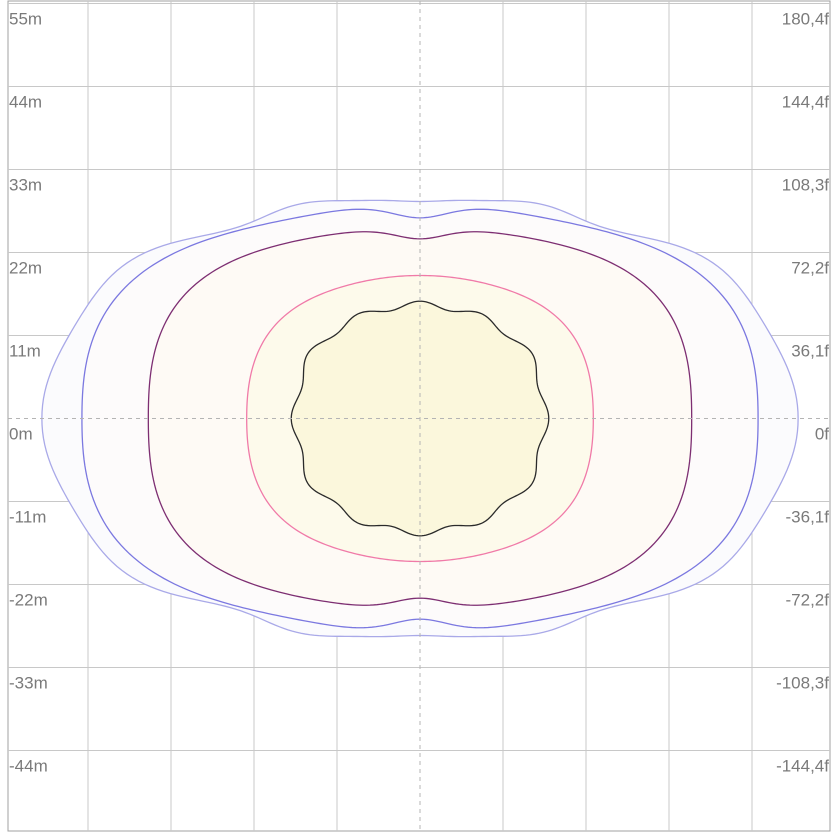 Image resolution: width=831 pixels, height=832 pixels. I want to click on right-tick-label: 108,3f, so click(806, 185).